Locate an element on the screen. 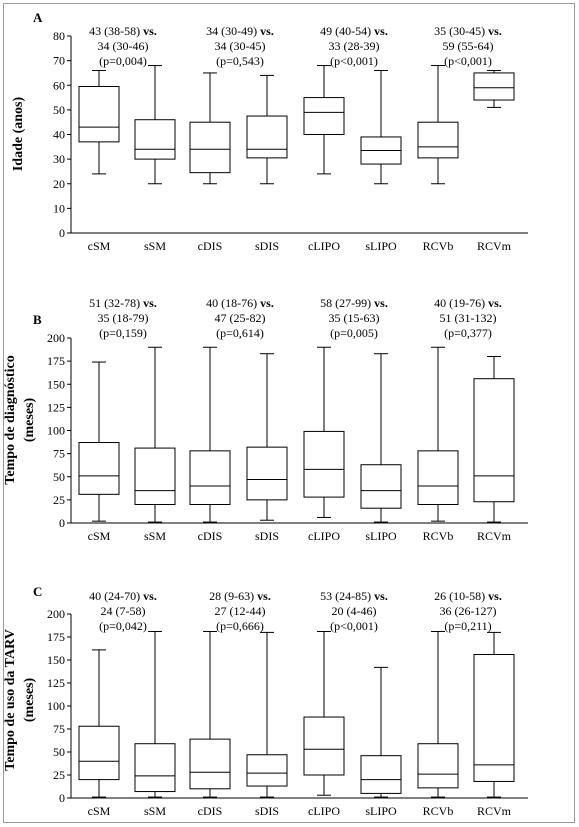  x-tick-label: RCVm is located at coordinates (494, 536).